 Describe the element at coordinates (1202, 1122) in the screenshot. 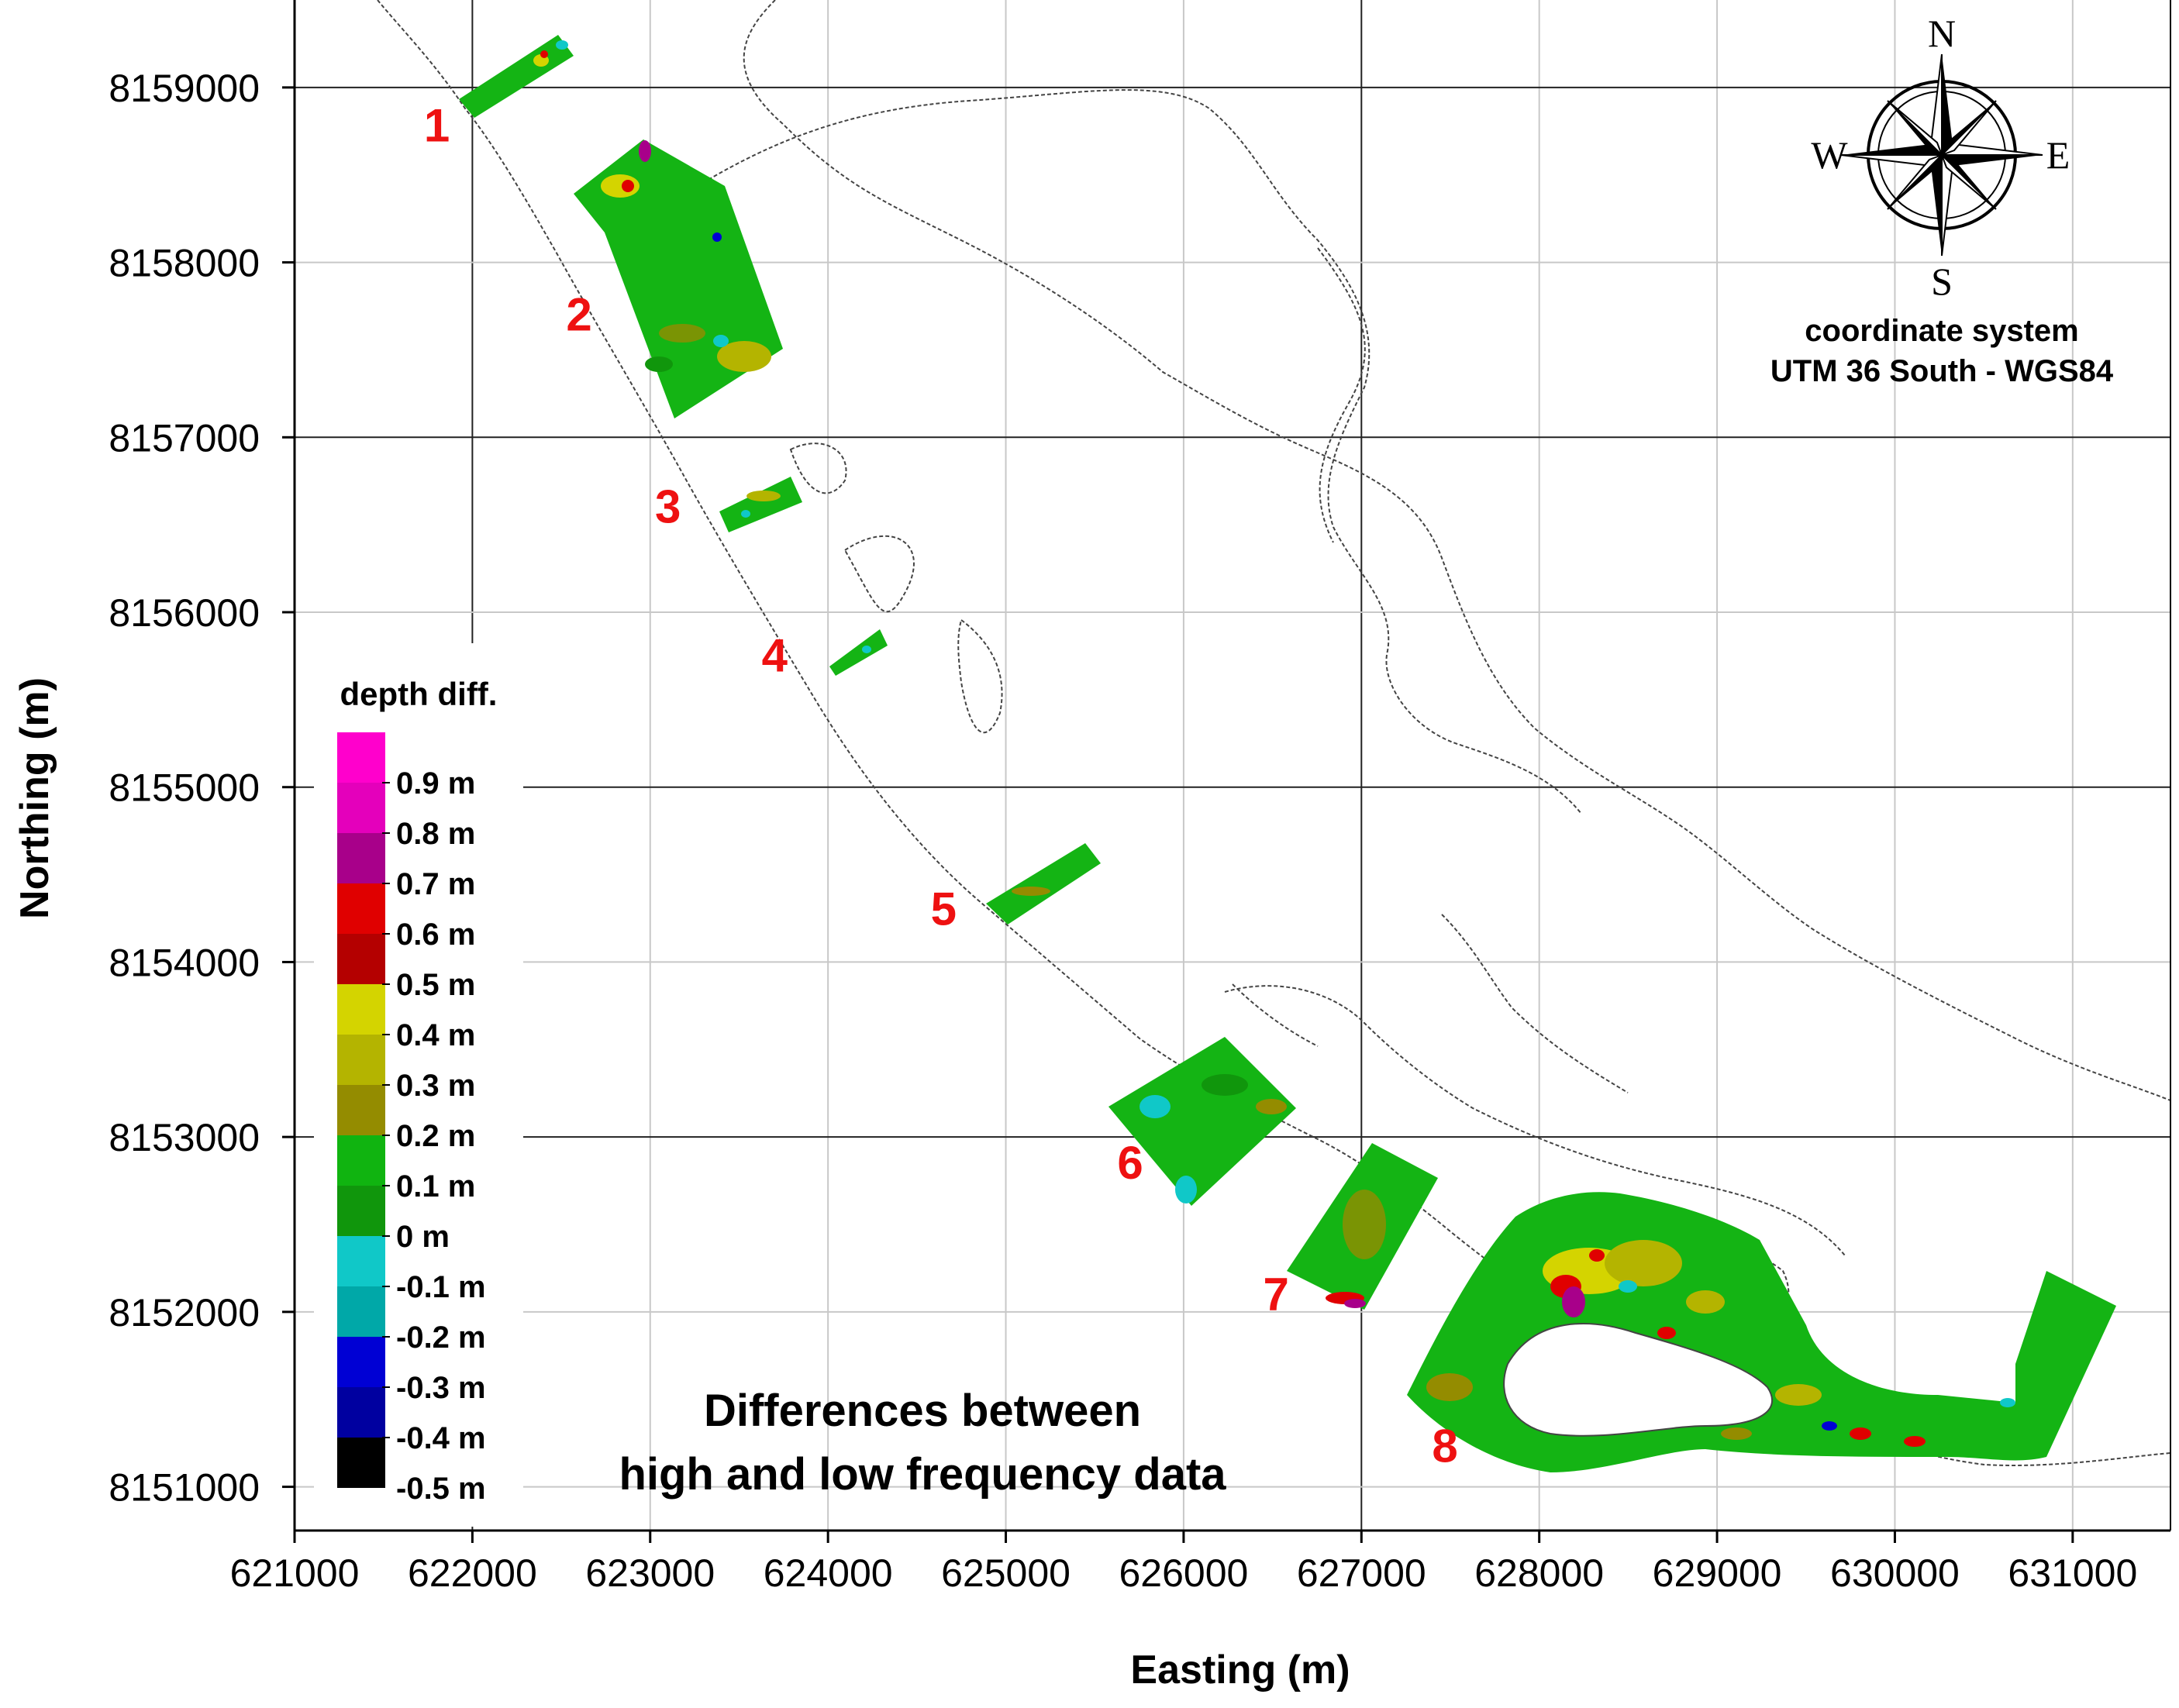

I see `zone-6-surface` at that location.